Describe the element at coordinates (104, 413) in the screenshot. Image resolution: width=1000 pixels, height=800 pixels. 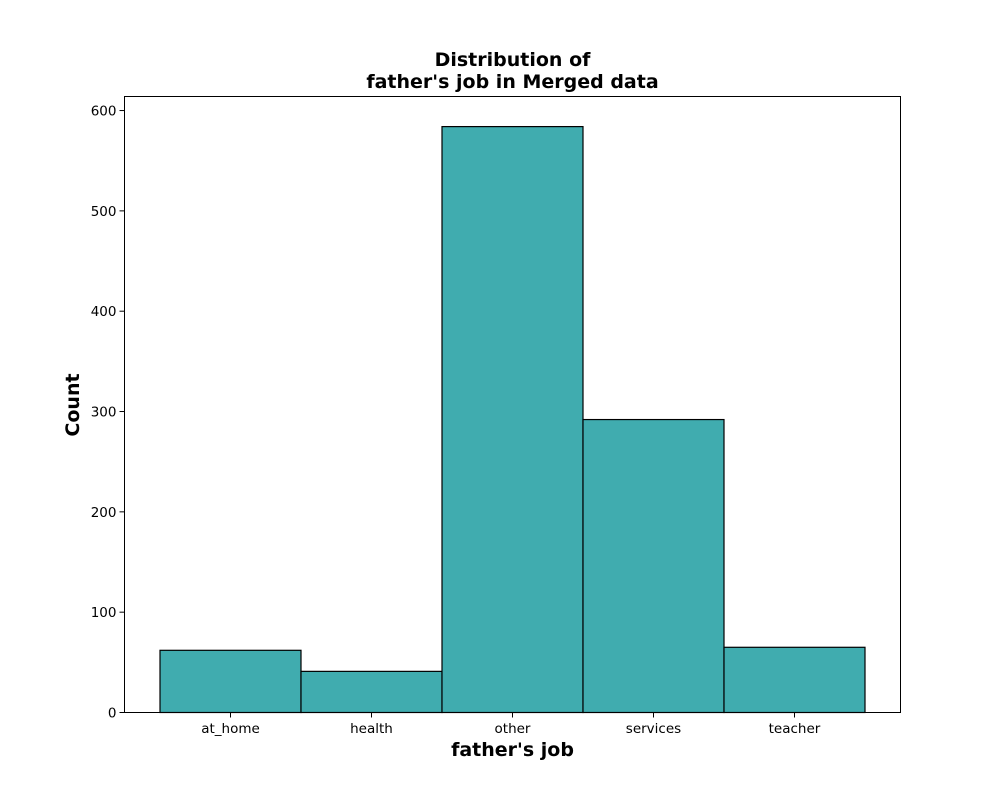
I see `y-tick-label: 300` at that location.